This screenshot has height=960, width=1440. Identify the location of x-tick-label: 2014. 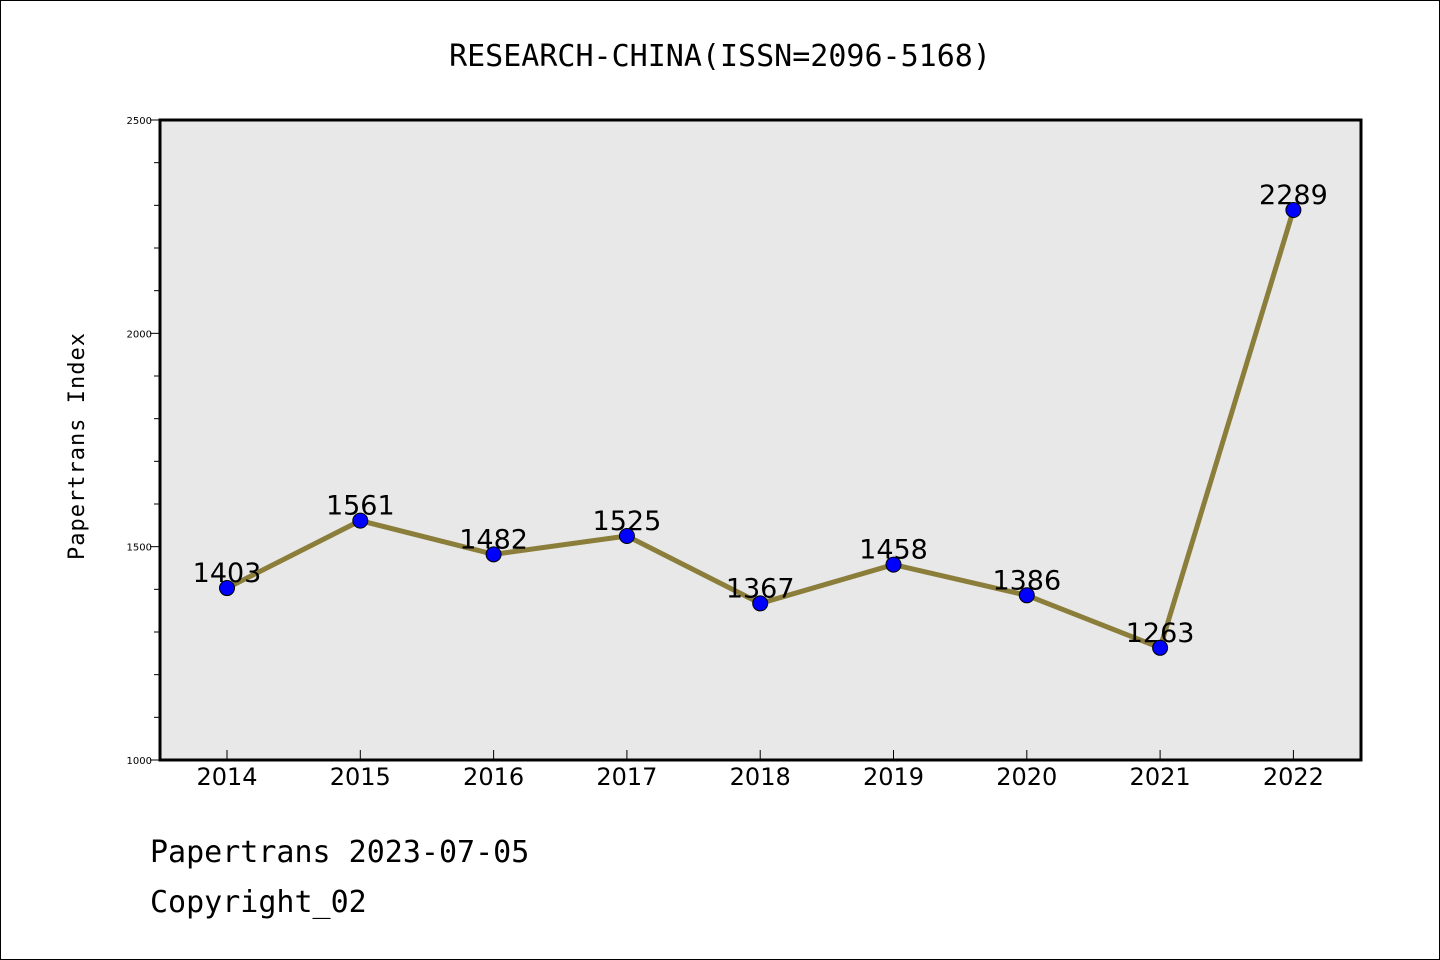
(226, 777).